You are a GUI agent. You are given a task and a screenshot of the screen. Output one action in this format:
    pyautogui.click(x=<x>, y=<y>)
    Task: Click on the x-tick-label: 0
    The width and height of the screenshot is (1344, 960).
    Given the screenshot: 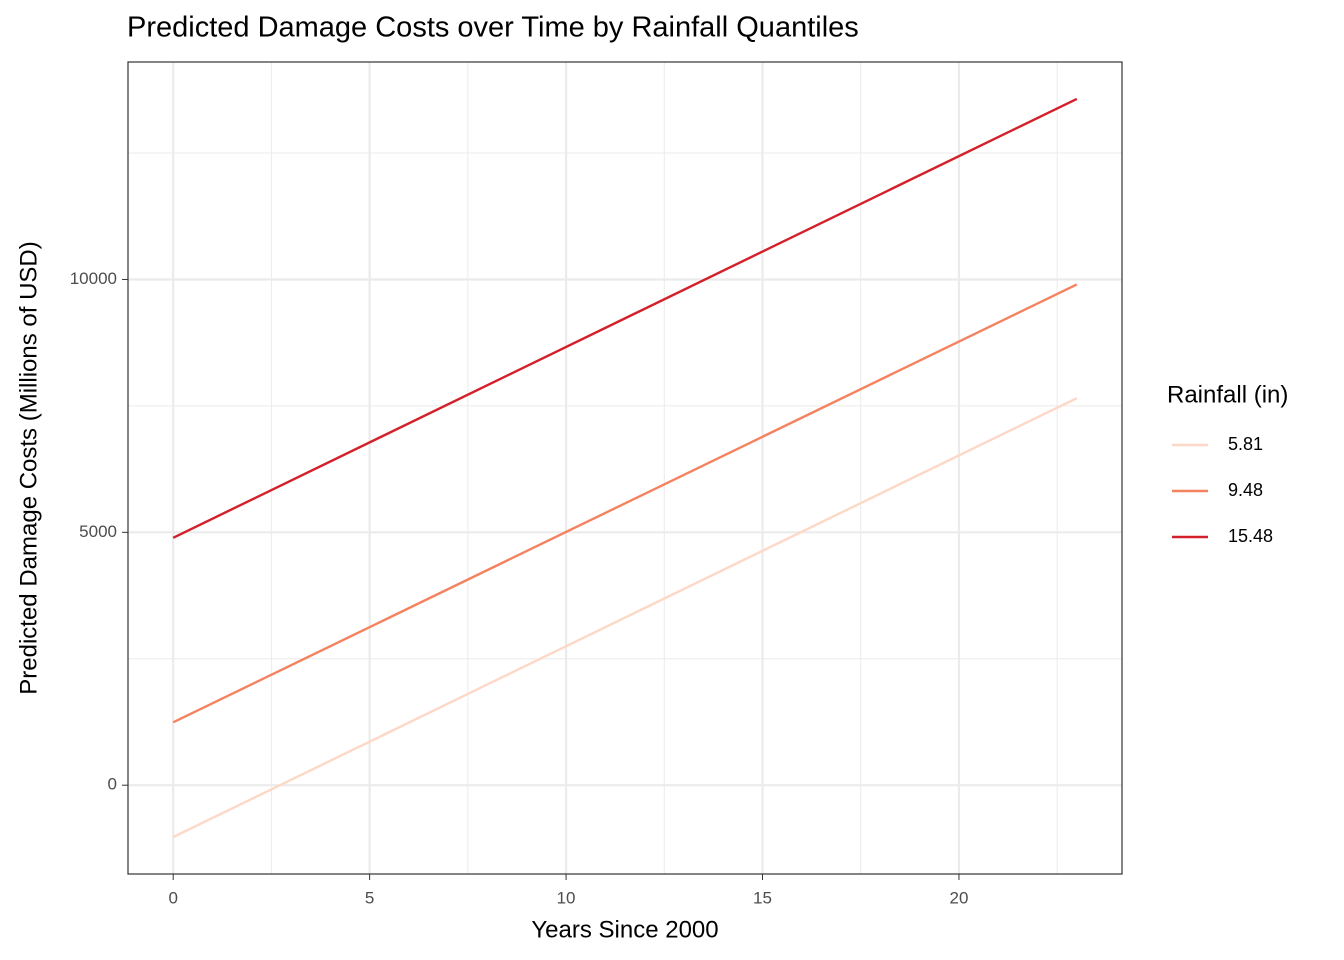 What is the action you would take?
    pyautogui.click(x=172, y=897)
    